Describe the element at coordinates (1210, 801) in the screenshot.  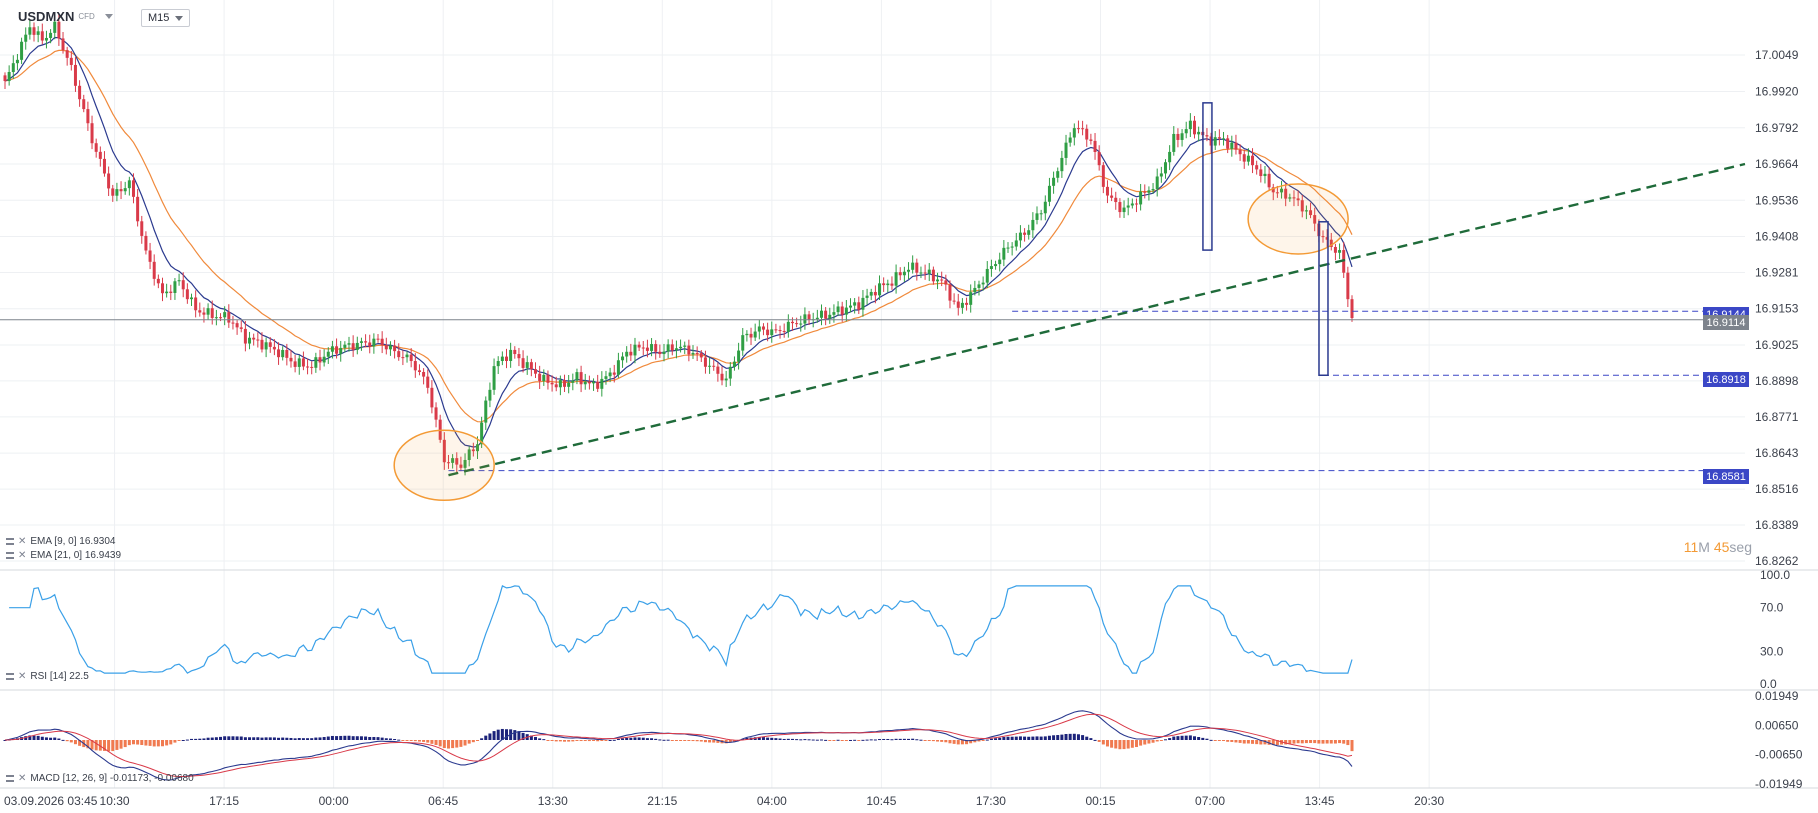
I see `time-tick-label: 07:00` at that location.